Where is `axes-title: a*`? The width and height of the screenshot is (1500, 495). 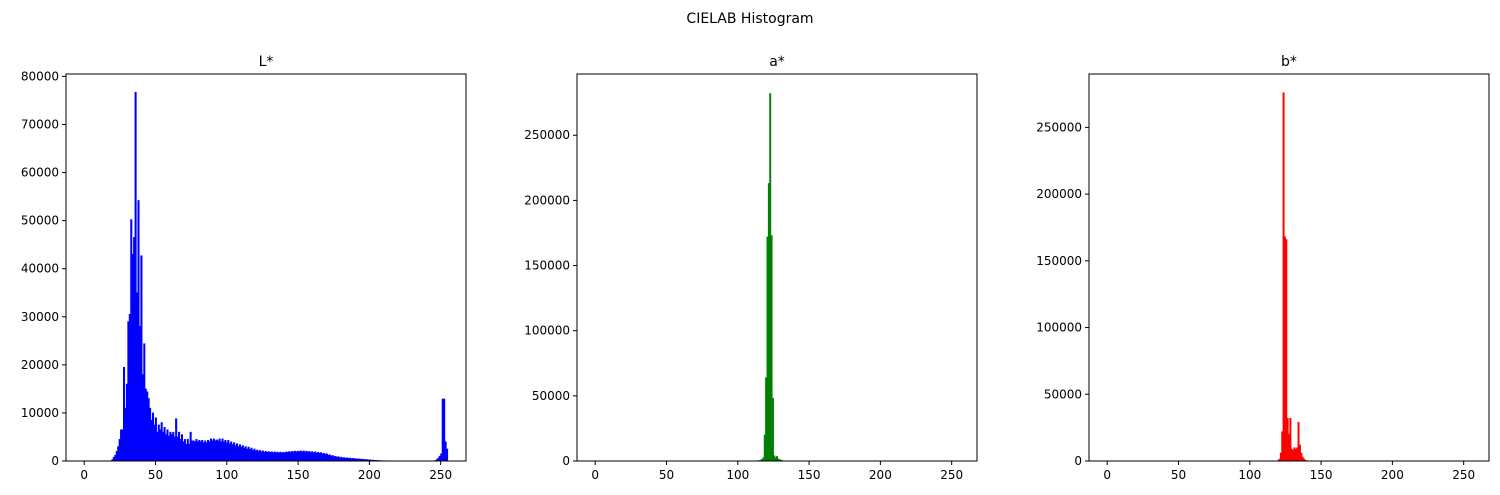 axes-title: a* is located at coordinates (777, 62).